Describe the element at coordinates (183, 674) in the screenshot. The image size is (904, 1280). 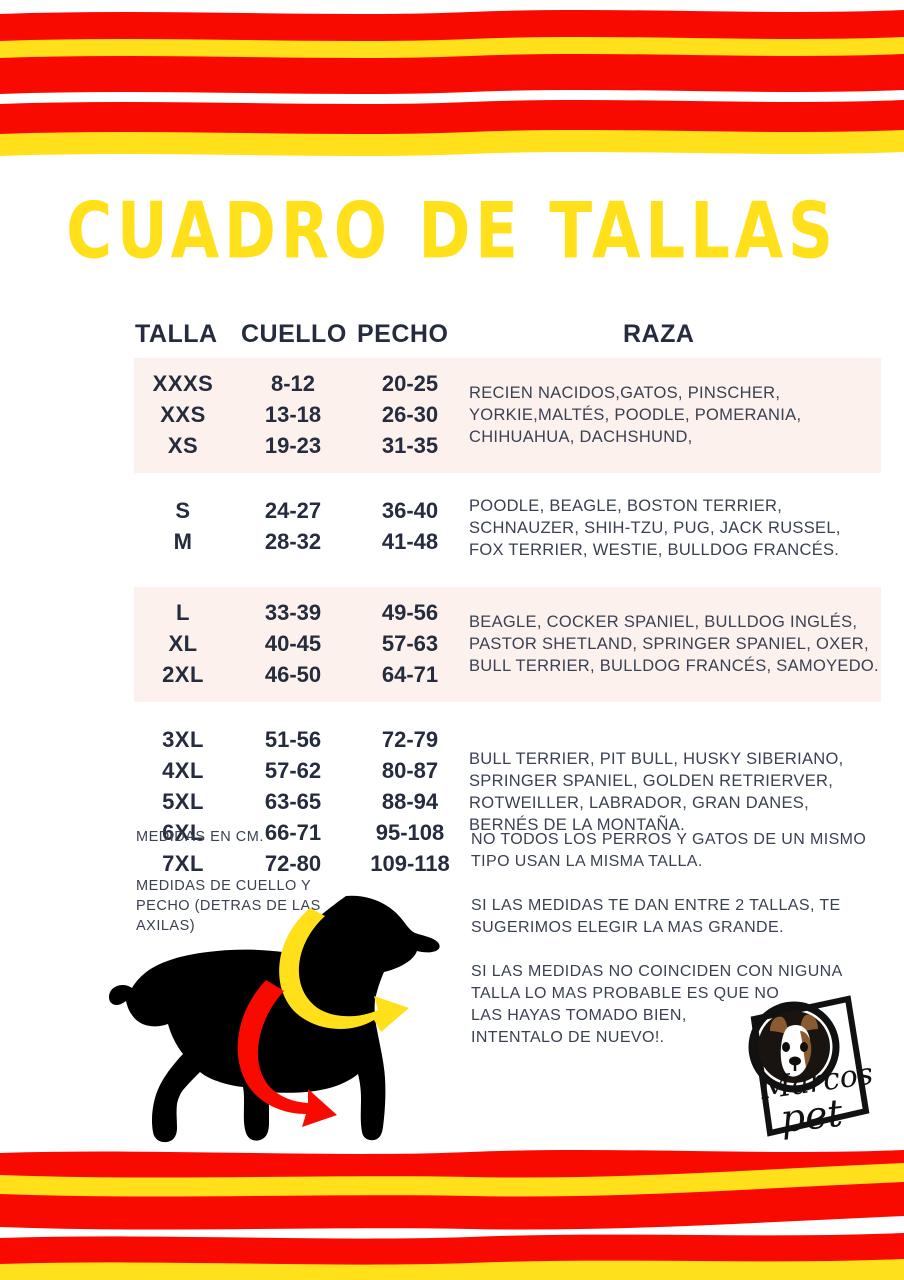
I see `cell-talla: 2XL` at that location.